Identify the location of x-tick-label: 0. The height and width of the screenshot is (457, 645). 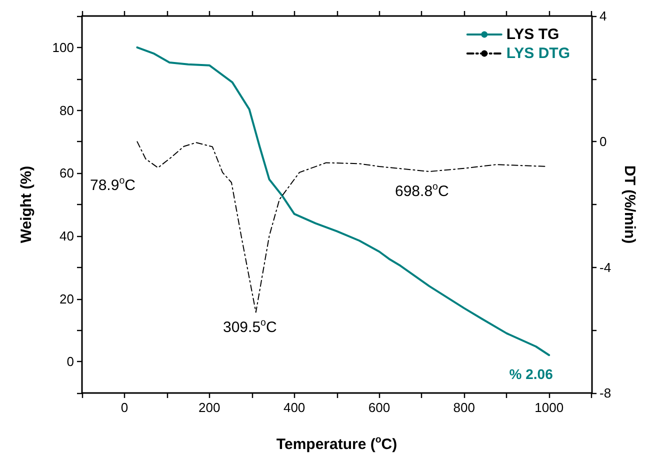
(124, 407).